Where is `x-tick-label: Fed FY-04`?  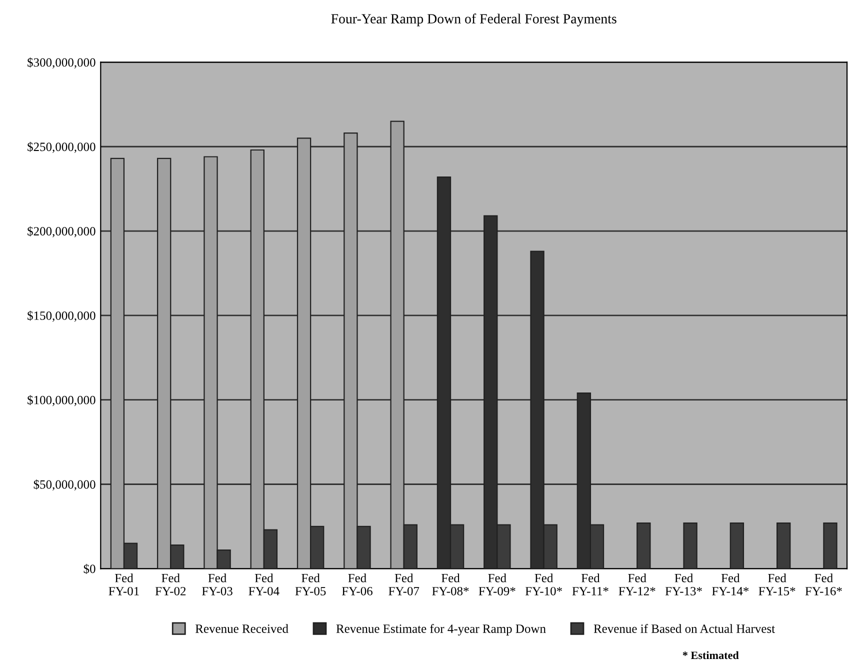 x-tick-label: Fed FY-04 is located at coordinates (264, 585).